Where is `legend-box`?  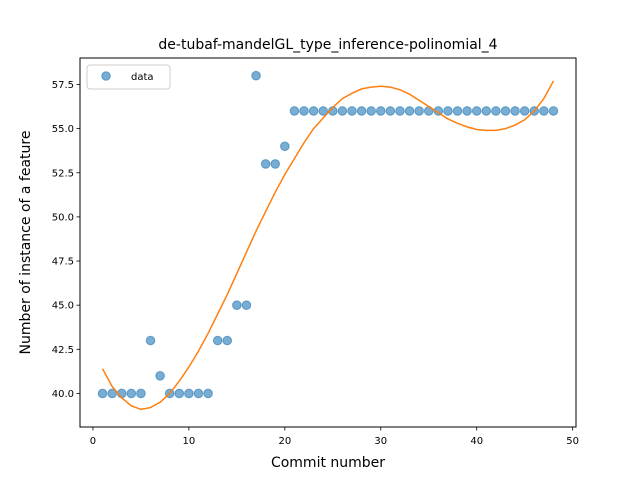
legend-box is located at coordinates (128, 77).